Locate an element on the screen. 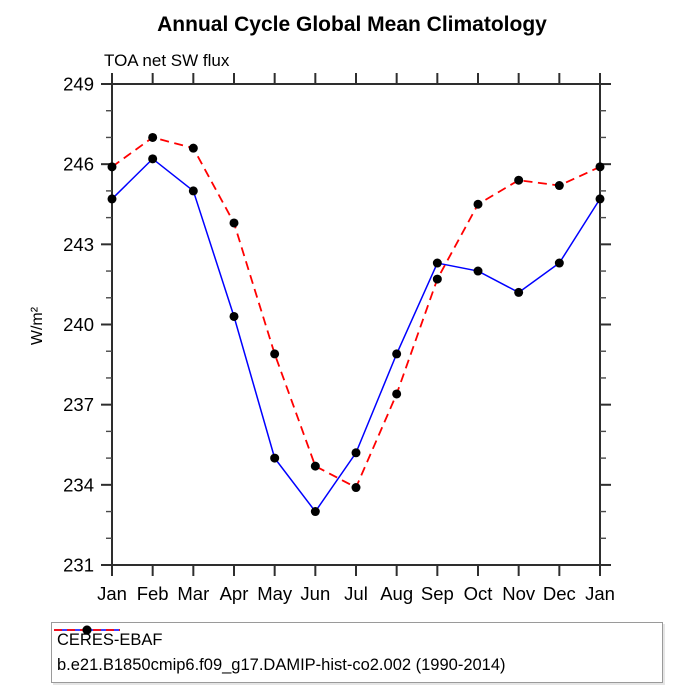 The width and height of the screenshot is (700, 700). x-tick-label: Oct is located at coordinates (478, 593).